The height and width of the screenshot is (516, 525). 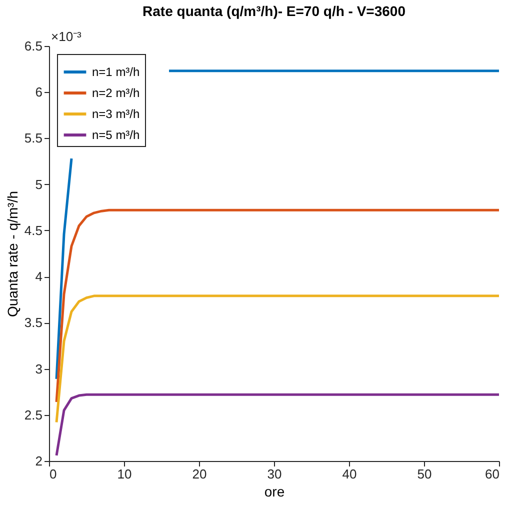 I want to click on x-axis-title: ore, so click(x=274, y=492).